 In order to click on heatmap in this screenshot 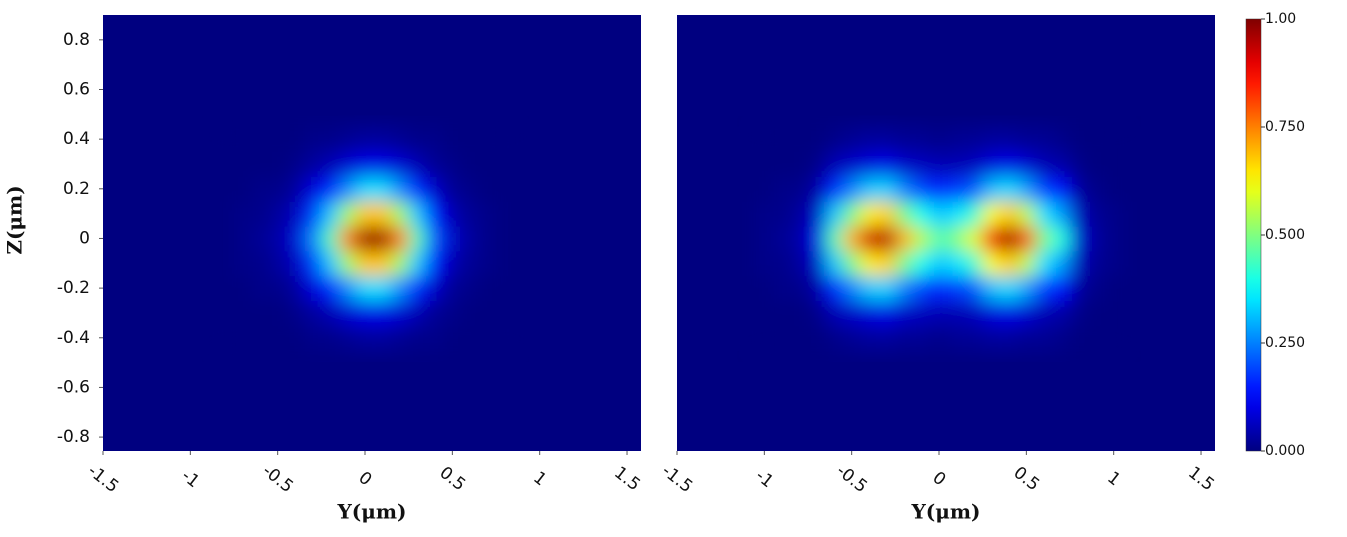, I will do `click(365, 238)`.